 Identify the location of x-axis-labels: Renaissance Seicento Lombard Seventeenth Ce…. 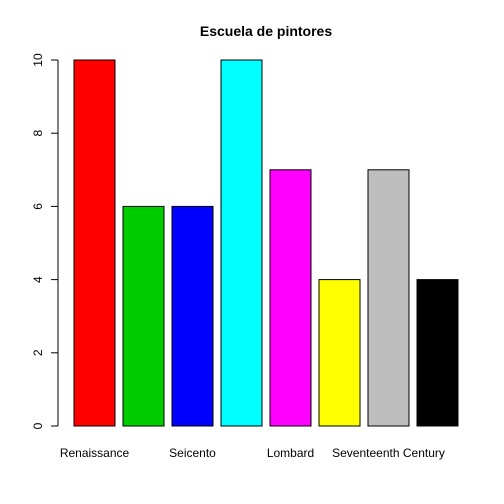
(252, 453).